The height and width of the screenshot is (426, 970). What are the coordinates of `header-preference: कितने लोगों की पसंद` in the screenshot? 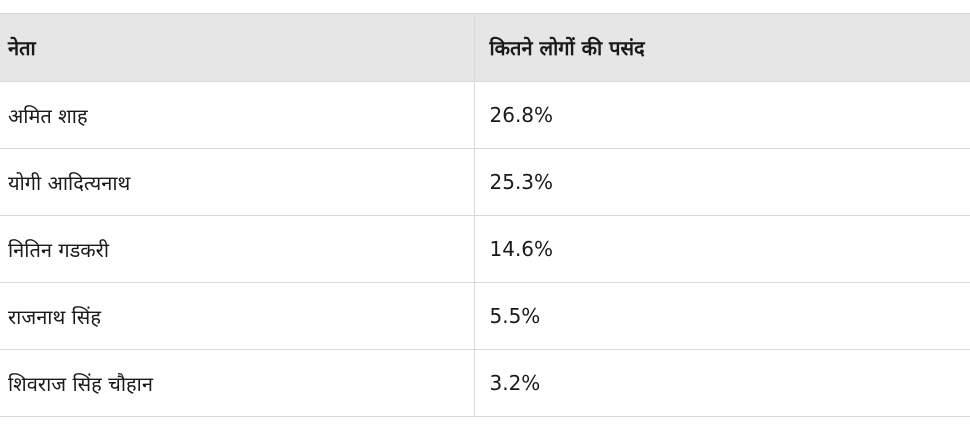 It's located at (721, 47).